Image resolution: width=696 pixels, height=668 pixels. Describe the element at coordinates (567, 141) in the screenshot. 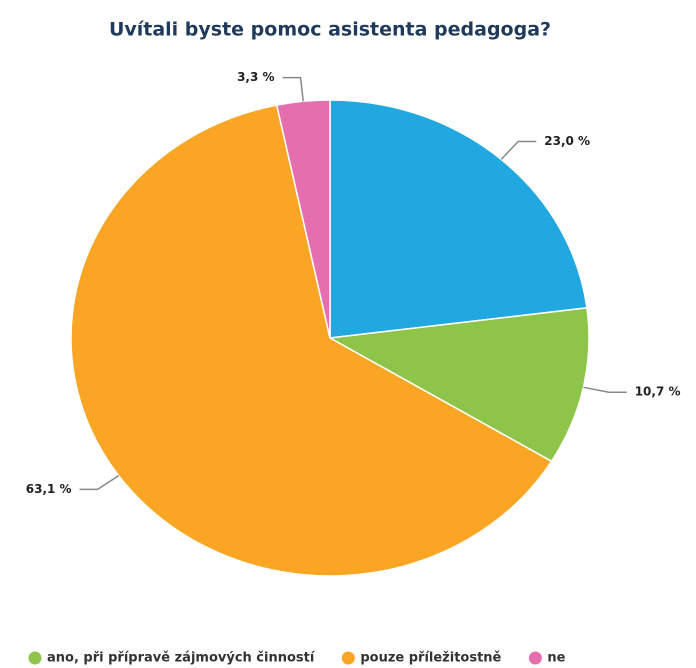

I see `data-label: 23,0 %` at that location.